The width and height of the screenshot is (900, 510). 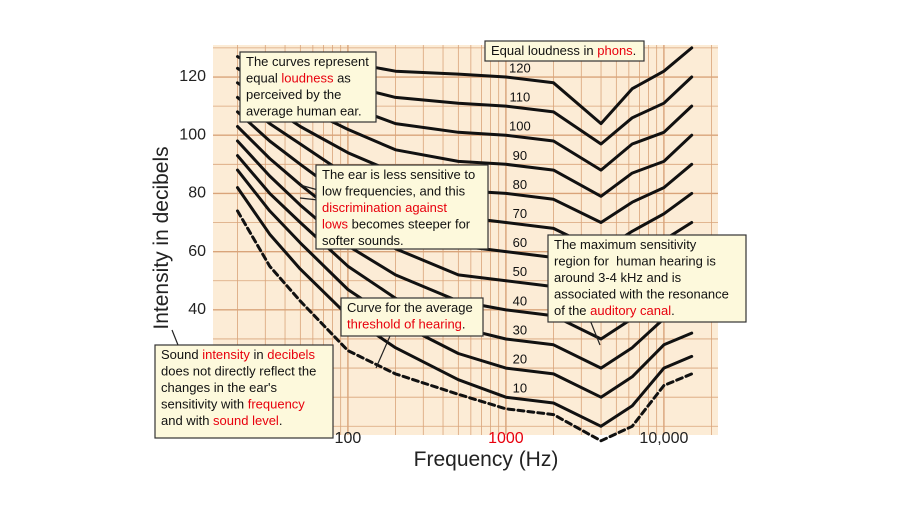 I want to click on annotation-text: changes in the ear's, so click(x=219, y=387).